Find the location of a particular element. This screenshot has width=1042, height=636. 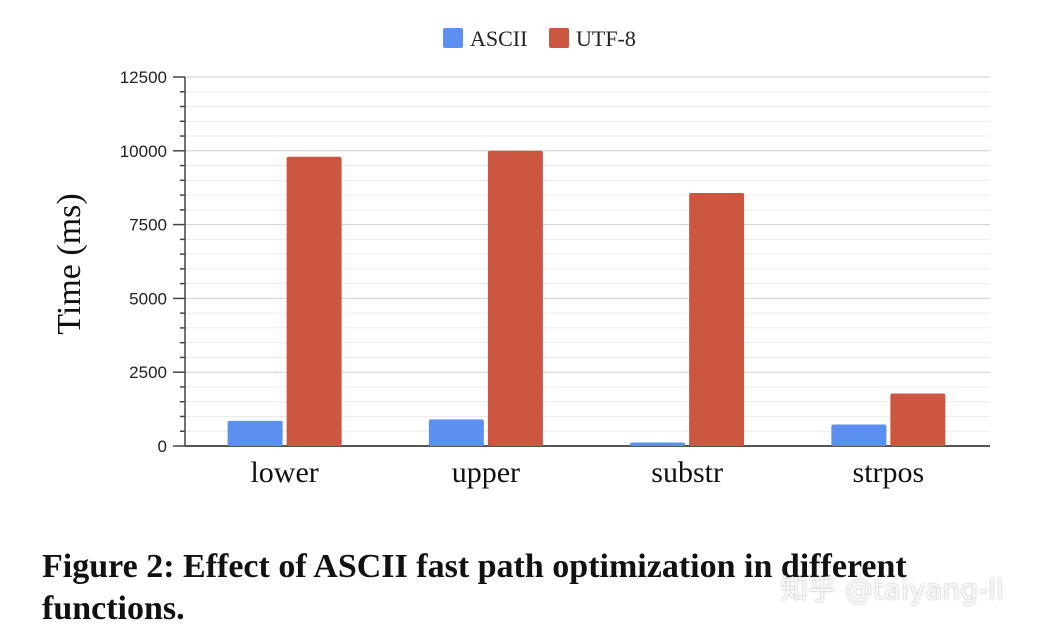

category-label-strpos: strpos is located at coordinates (889, 472).